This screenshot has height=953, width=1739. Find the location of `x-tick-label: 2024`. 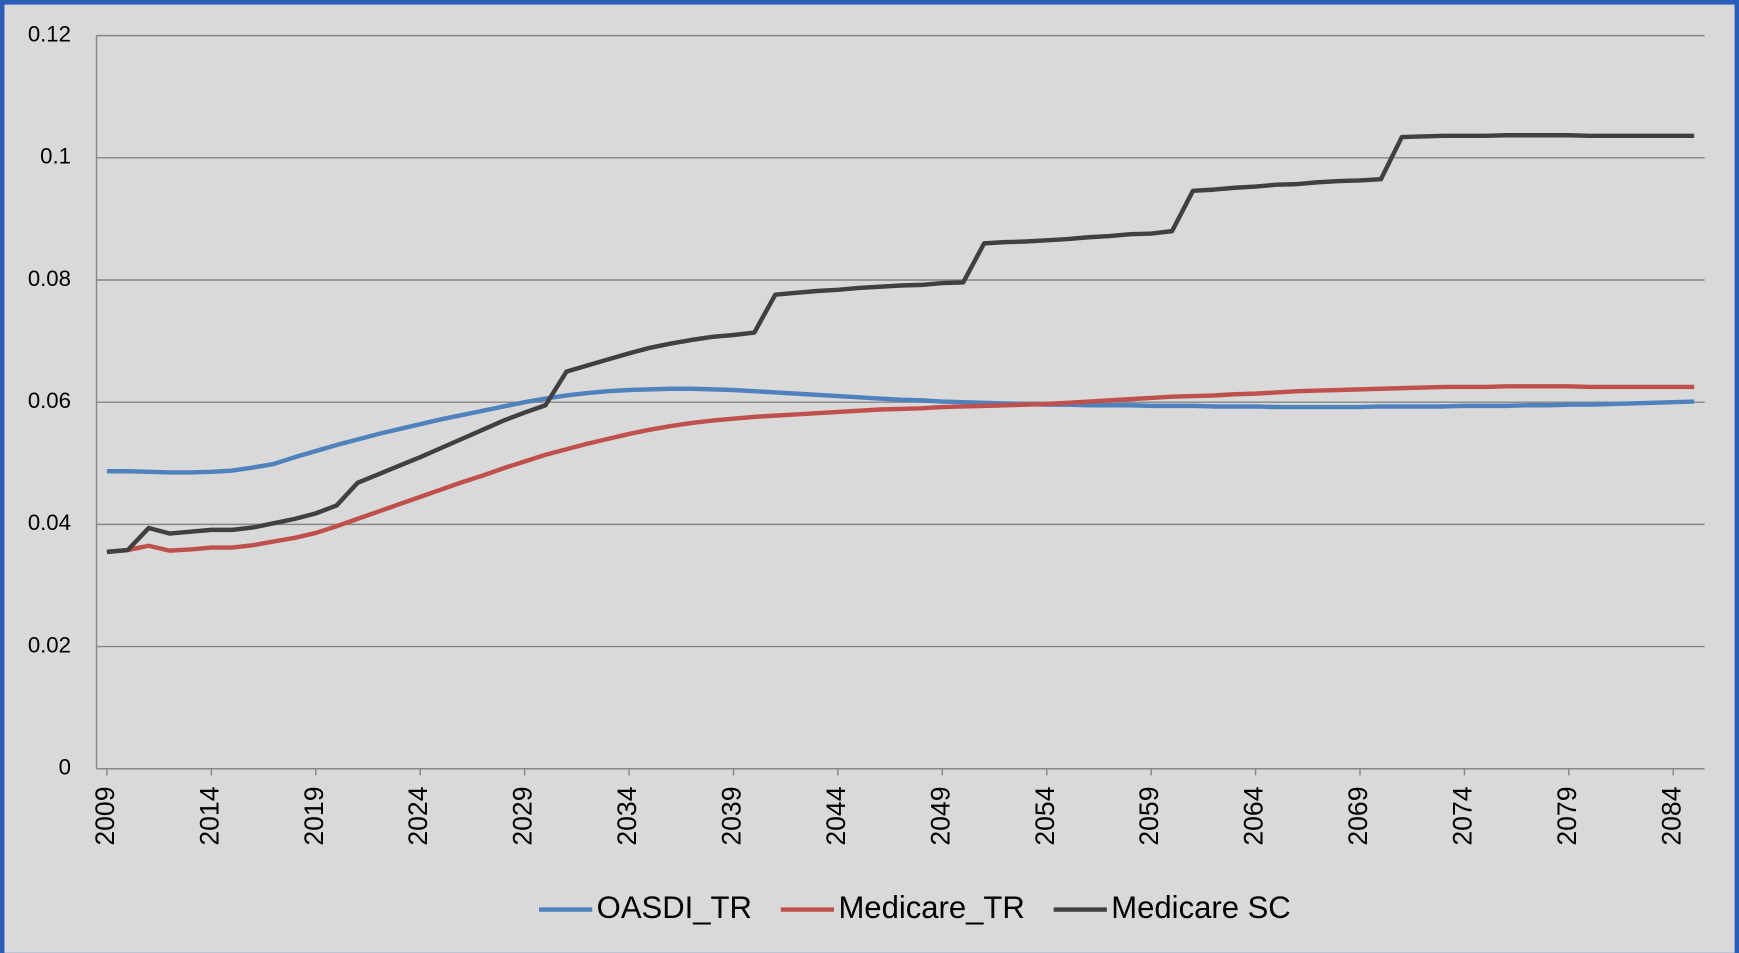

x-tick-label: 2024 is located at coordinates (418, 815).